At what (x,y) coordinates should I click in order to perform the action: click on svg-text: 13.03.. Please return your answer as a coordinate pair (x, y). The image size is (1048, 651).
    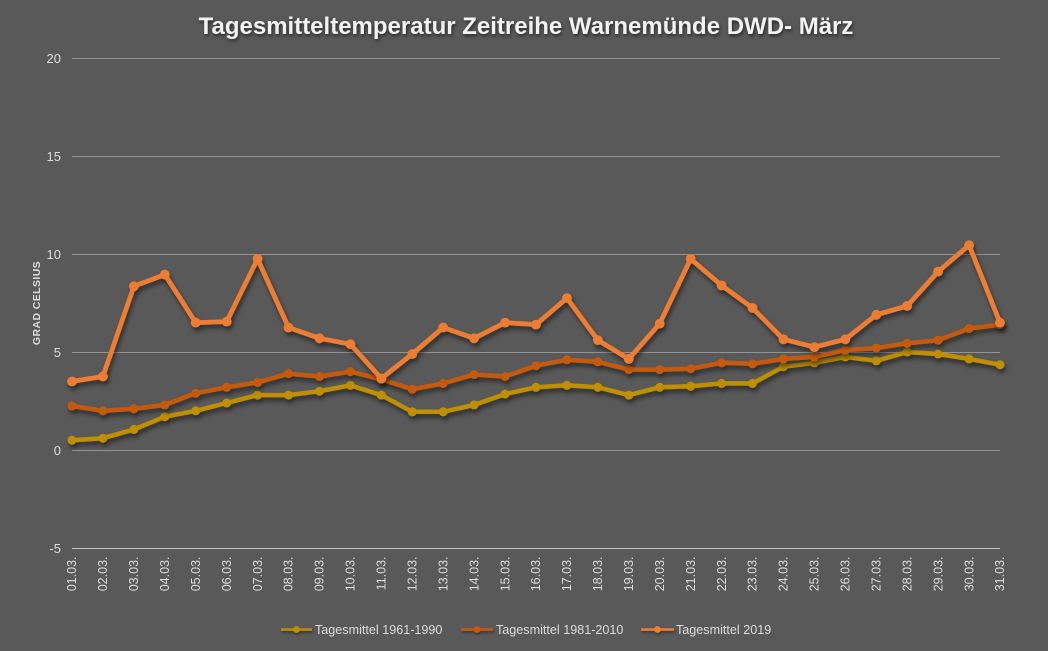
    Looking at the image, I should click on (443, 574).